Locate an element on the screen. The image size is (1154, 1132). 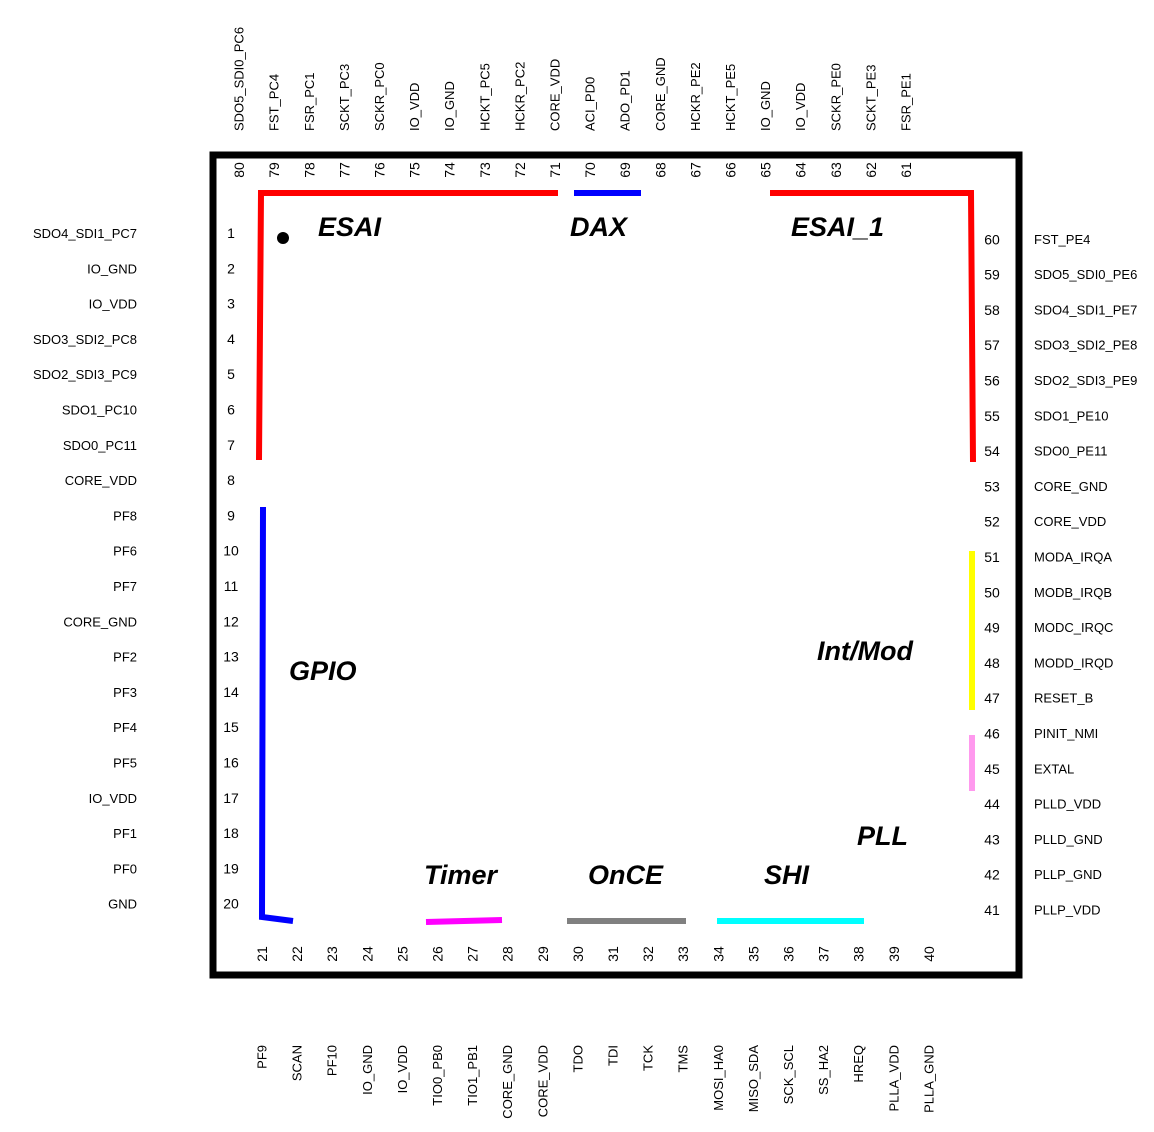
bottom-pin-num: 40 is located at coordinates (929, 954).